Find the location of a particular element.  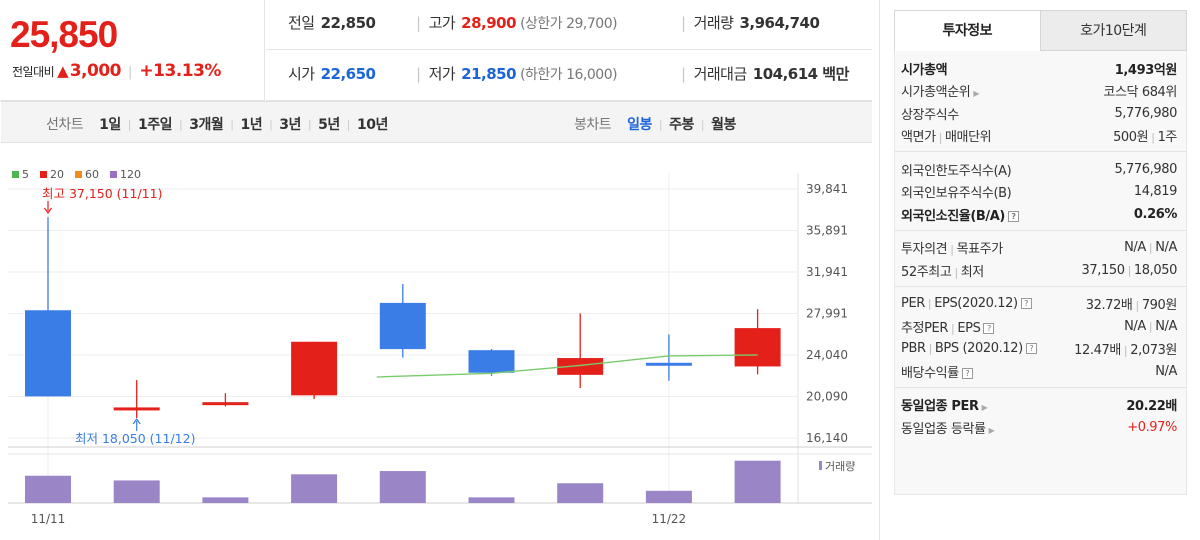

info-value: +0.97% is located at coordinates (1152, 427).